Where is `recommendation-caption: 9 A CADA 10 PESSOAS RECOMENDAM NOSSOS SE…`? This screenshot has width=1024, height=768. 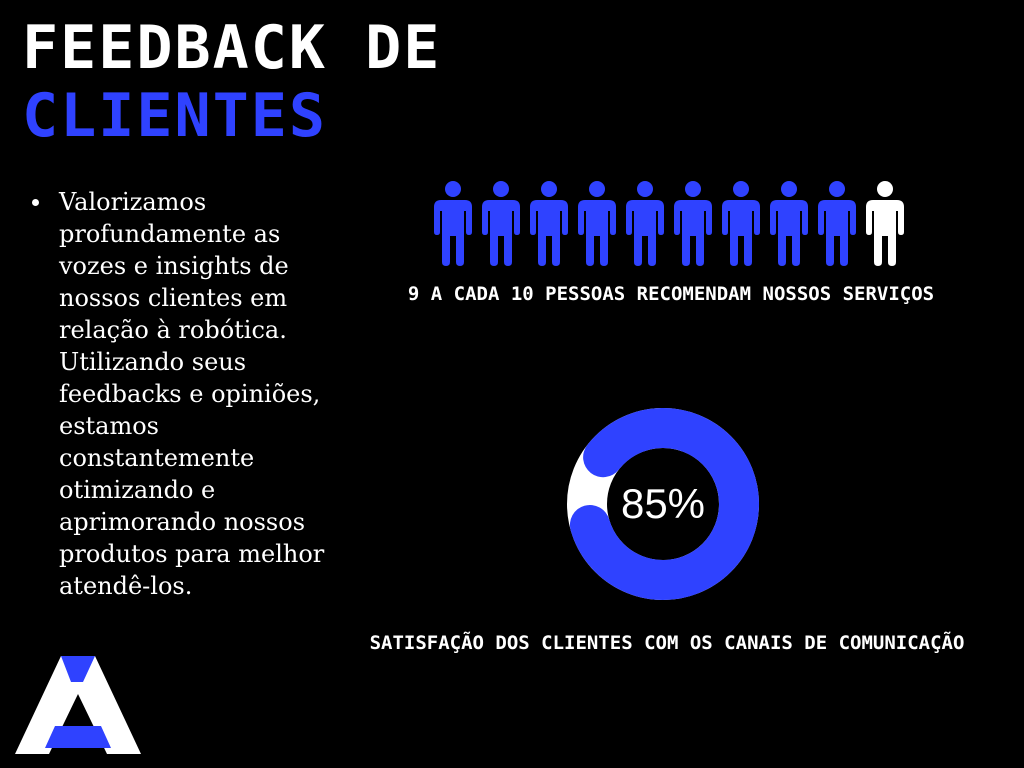
recommendation-caption: 9 A CADA 10 PESSOAS RECOMENDAM NOSSOS SE… is located at coordinates (671, 294).